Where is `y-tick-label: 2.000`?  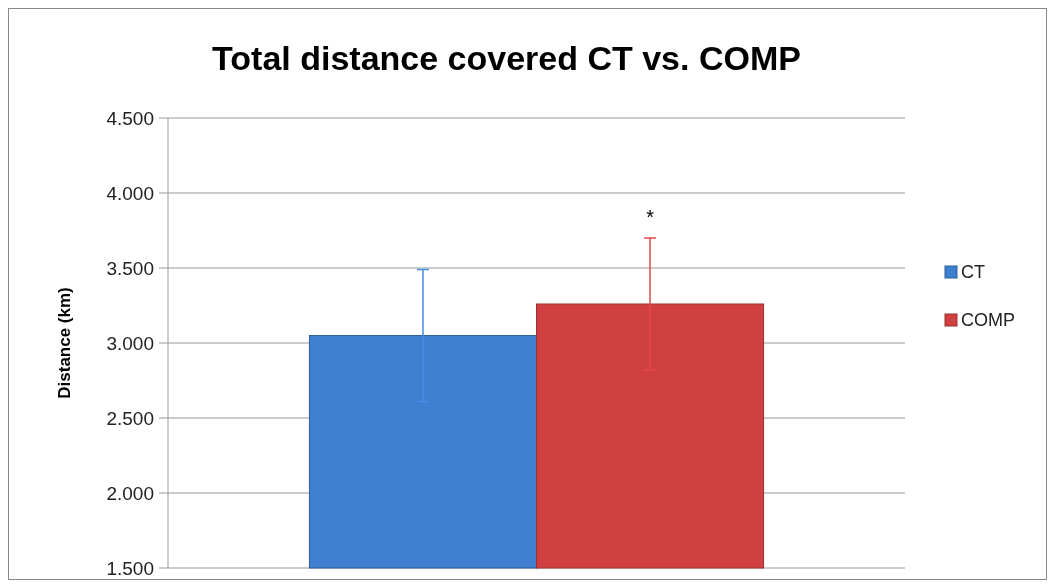 y-tick-label: 2.000 is located at coordinates (130, 493).